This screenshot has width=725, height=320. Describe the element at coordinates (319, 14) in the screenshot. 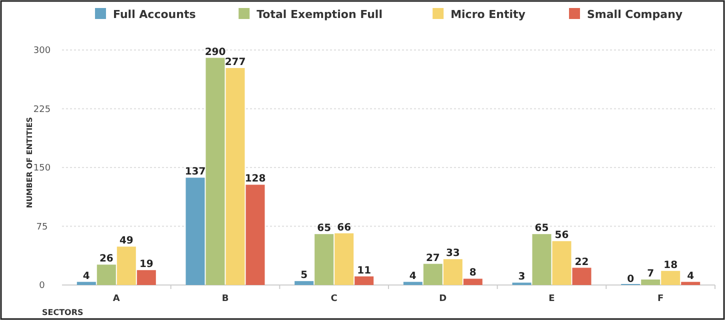

I see `legend-label: Total Exemption Full` at that location.